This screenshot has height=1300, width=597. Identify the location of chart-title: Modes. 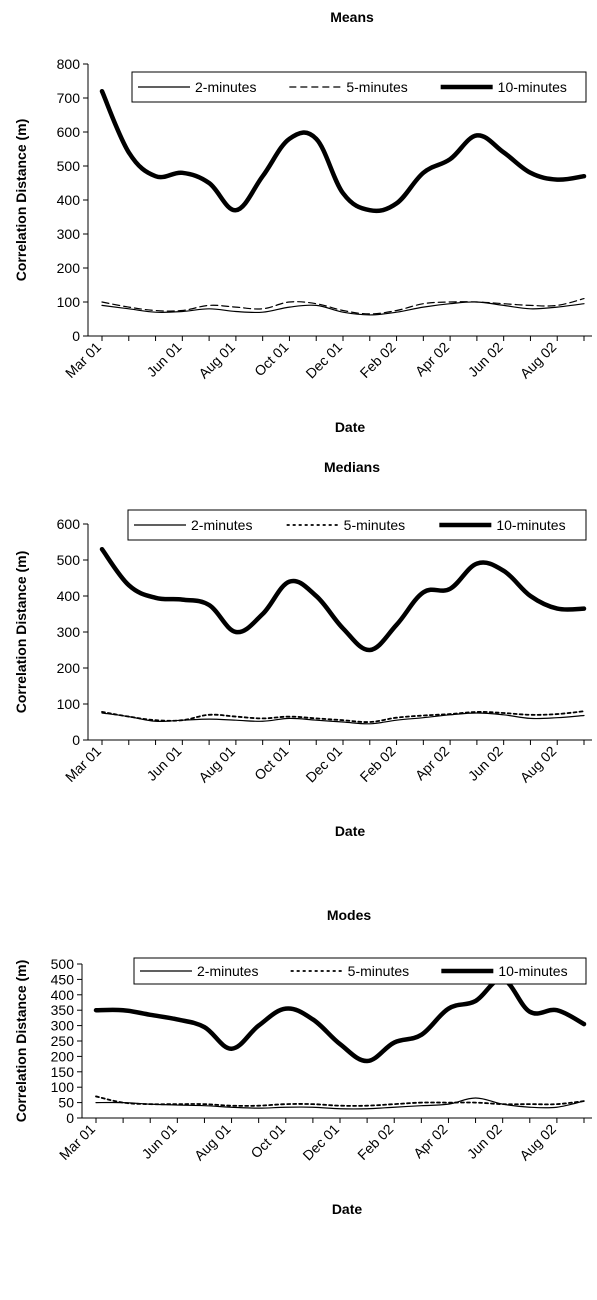
(349, 915).